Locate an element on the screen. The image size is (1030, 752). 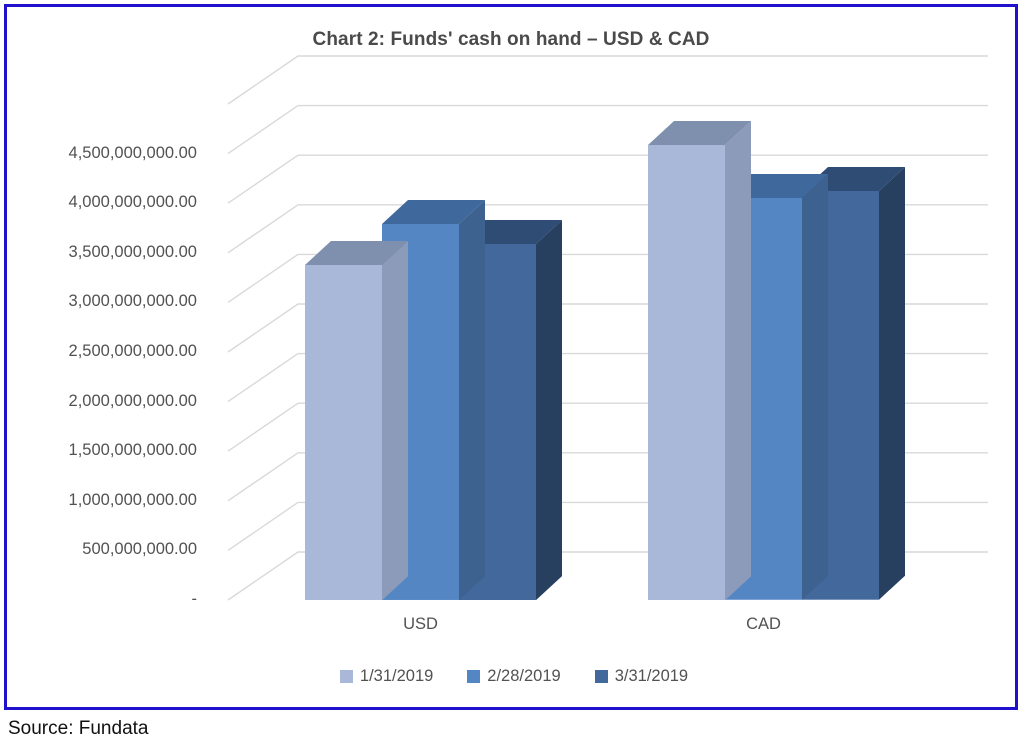
source-note: Source: Fundata is located at coordinates (78, 728).